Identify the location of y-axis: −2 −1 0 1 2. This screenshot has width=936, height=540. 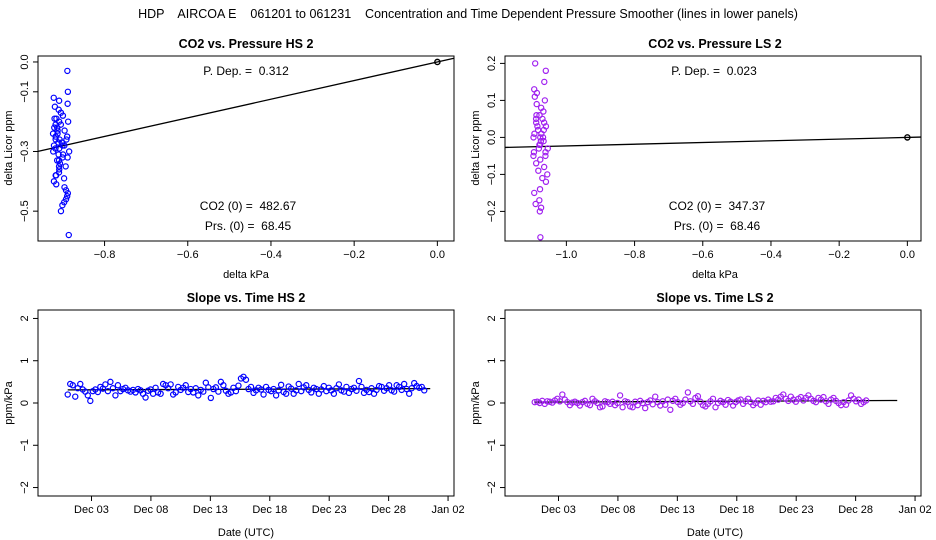
(495, 404).